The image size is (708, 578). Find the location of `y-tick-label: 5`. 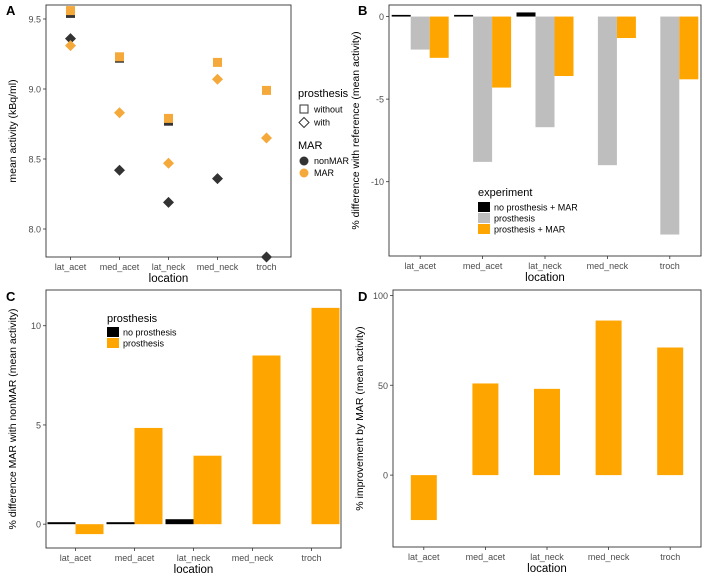

y-tick-label: 5 is located at coordinates (38, 425).